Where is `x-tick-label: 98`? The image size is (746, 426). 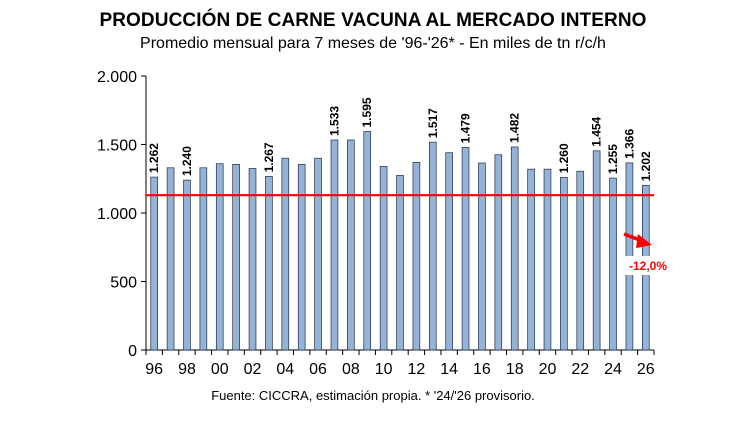
x-tick-label: 98 is located at coordinates (187, 369).